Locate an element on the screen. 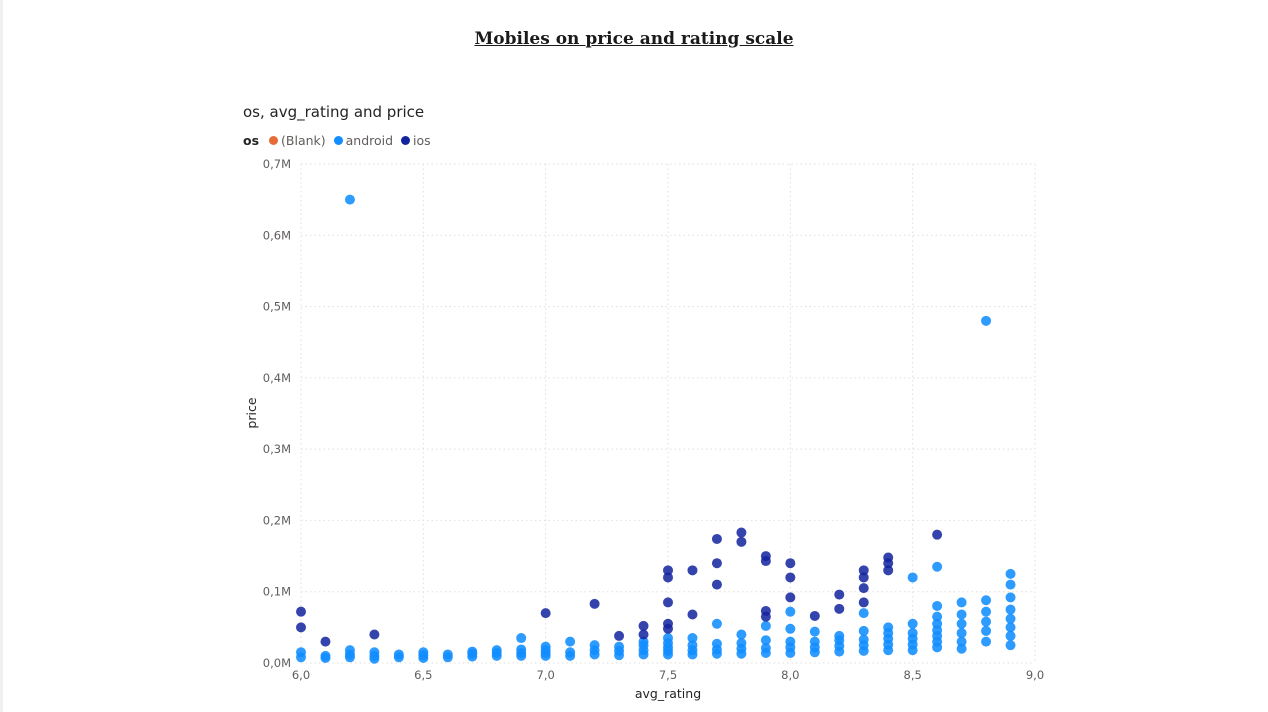 The image size is (1268, 712). legend-item-android: android is located at coordinates (363, 140).